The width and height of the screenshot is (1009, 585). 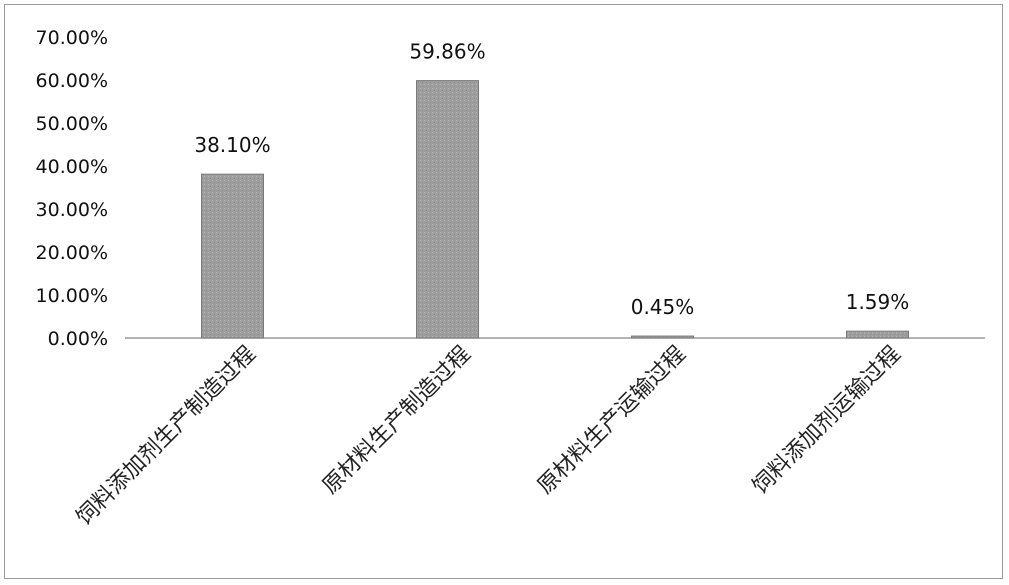 What do you see at coordinates (878, 302) in the screenshot?
I see `data-label: 1.59%` at bounding box center [878, 302].